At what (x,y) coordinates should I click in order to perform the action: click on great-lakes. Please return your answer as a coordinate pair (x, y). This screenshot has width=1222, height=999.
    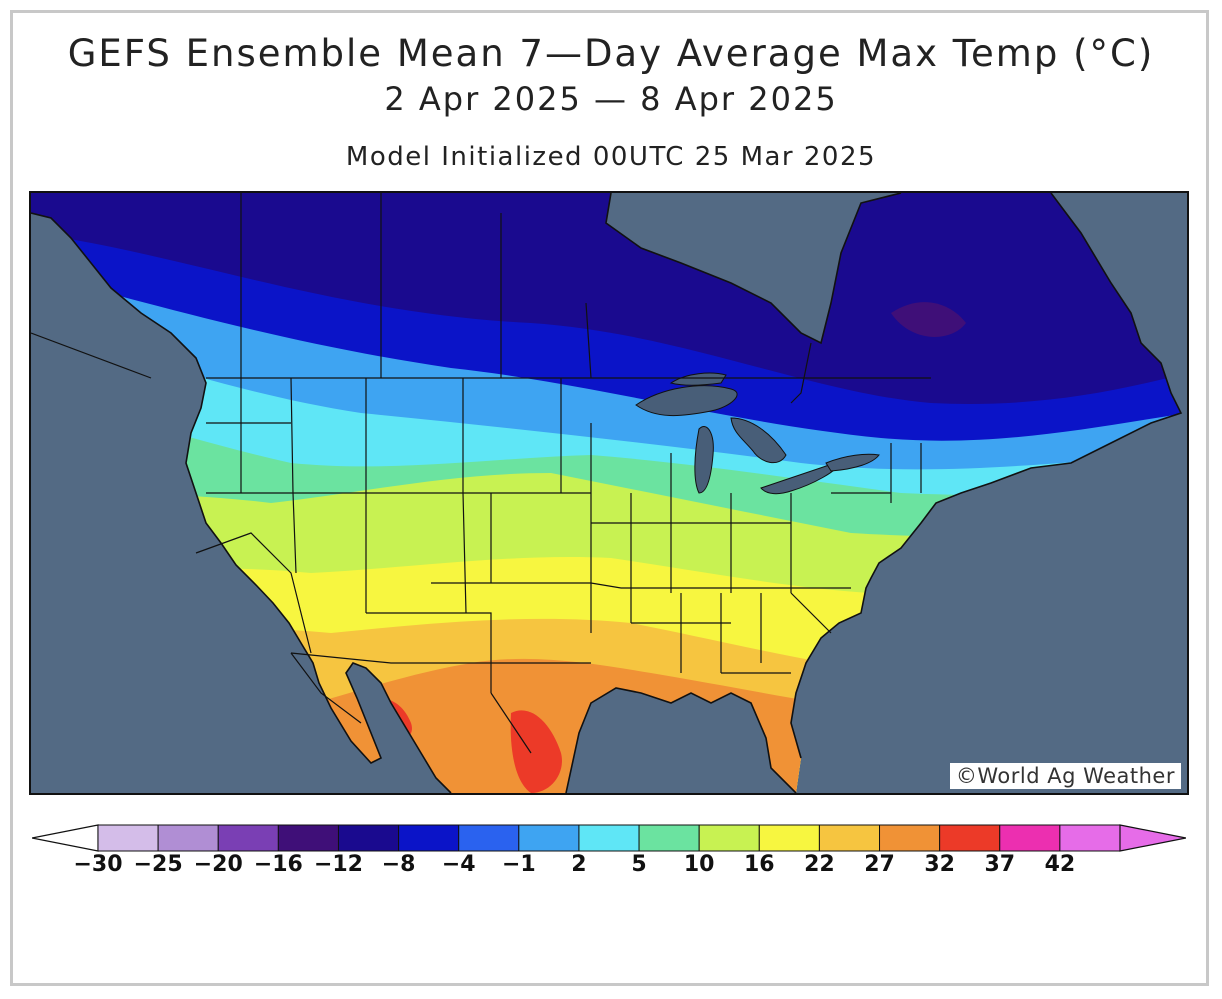
    Looking at the image, I should click on (757, 433).